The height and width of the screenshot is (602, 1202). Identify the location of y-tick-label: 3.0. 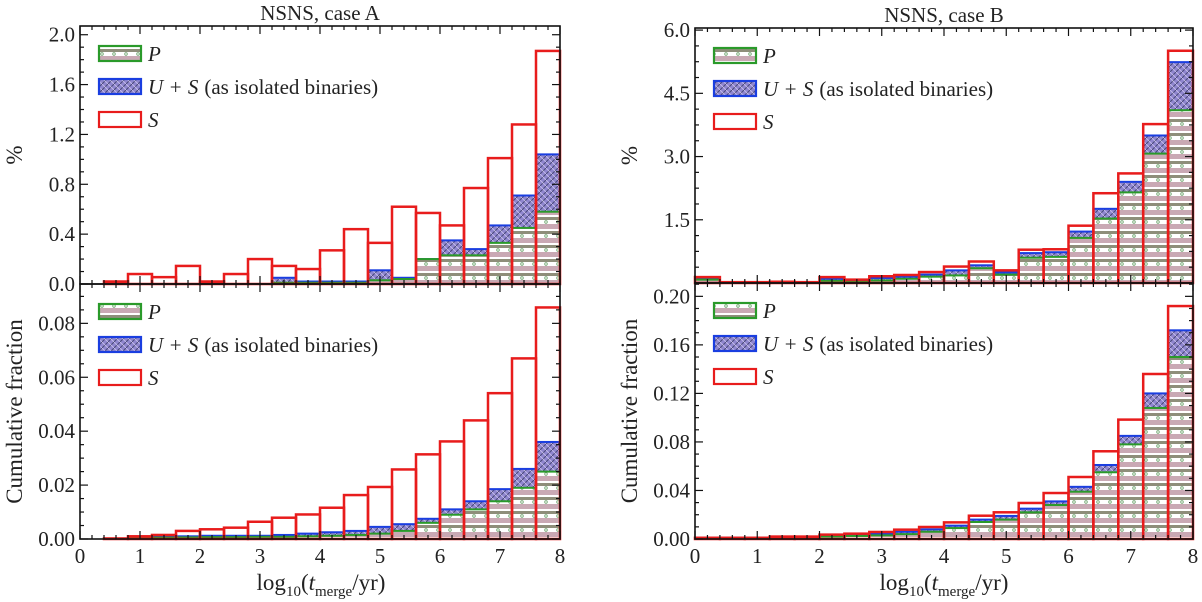
(677, 157).